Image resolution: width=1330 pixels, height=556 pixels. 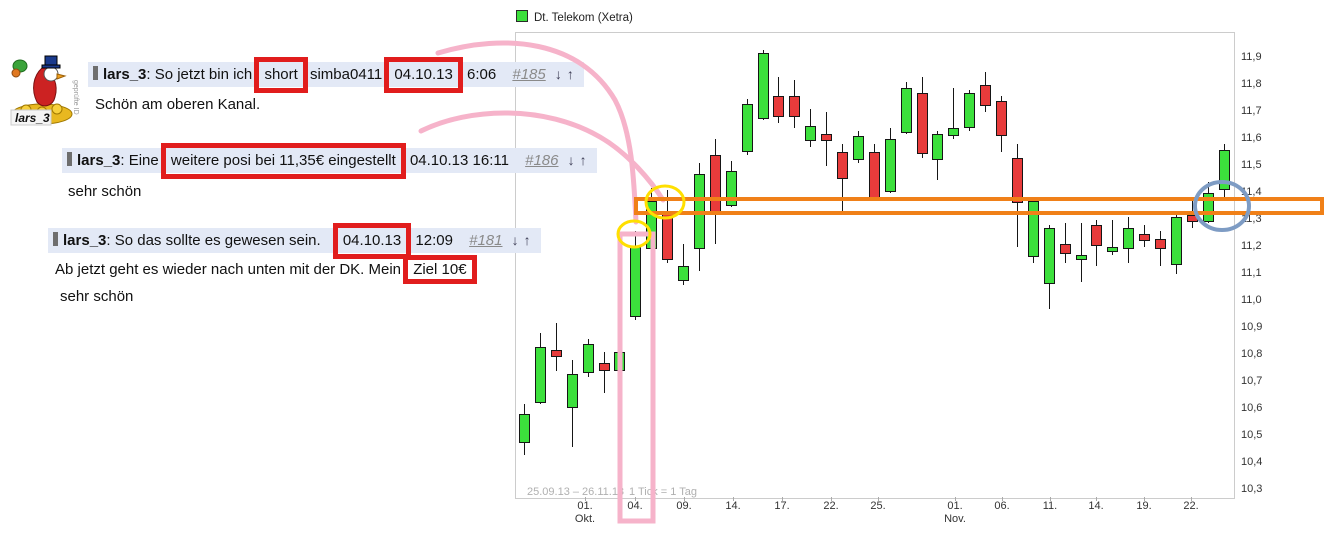 I want to click on post-text: : So das sollte es gewesen sein., so click(x=213, y=240).